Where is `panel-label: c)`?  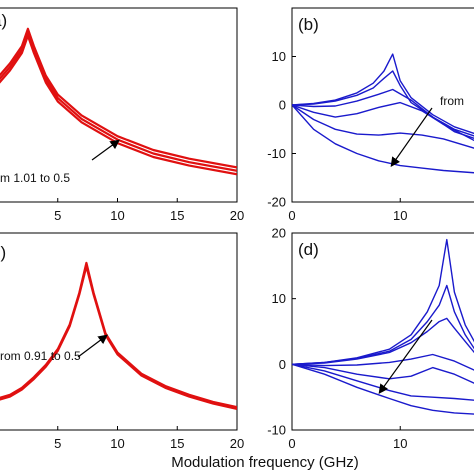
panel-label: c) is located at coordinates (3, 252).